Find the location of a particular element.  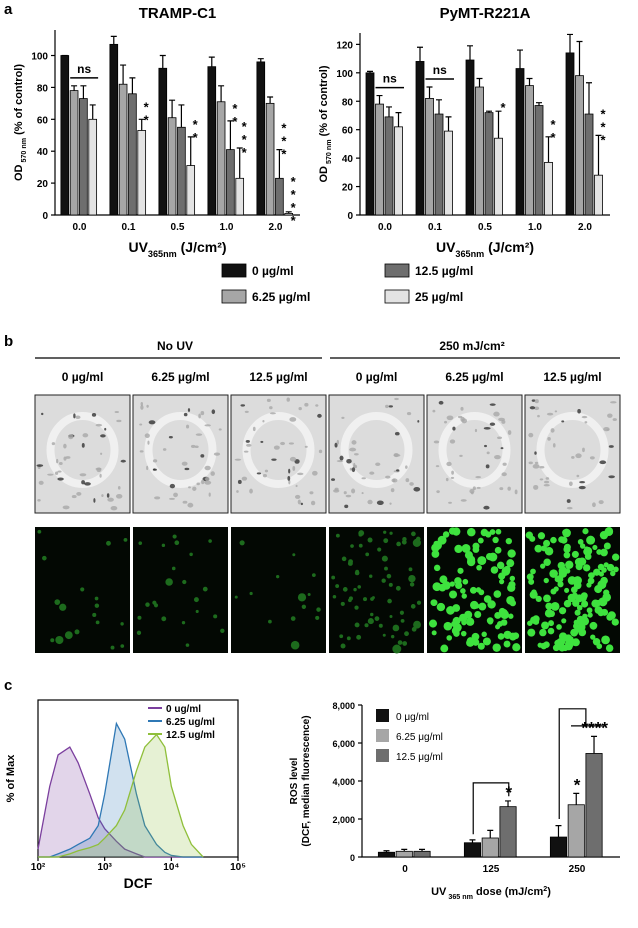

legend-label: 6.25 μg/ml is located at coordinates (419, 737).